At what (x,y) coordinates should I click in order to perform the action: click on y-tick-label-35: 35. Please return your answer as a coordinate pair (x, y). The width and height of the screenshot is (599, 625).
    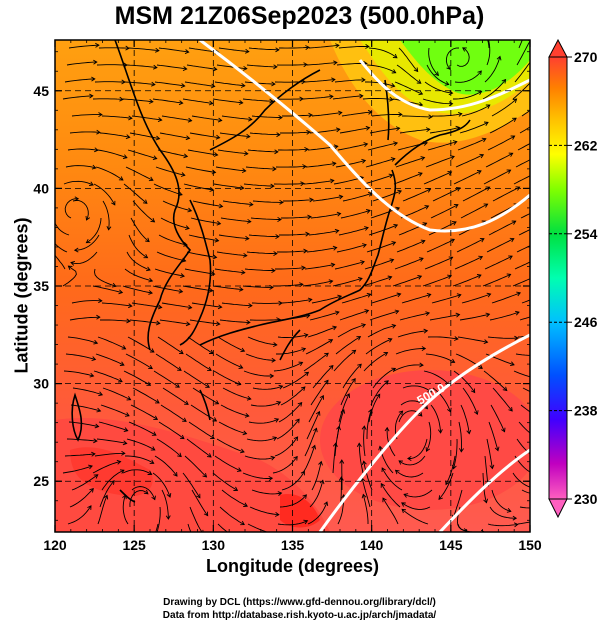
    Looking at the image, I should click on (41, 286).